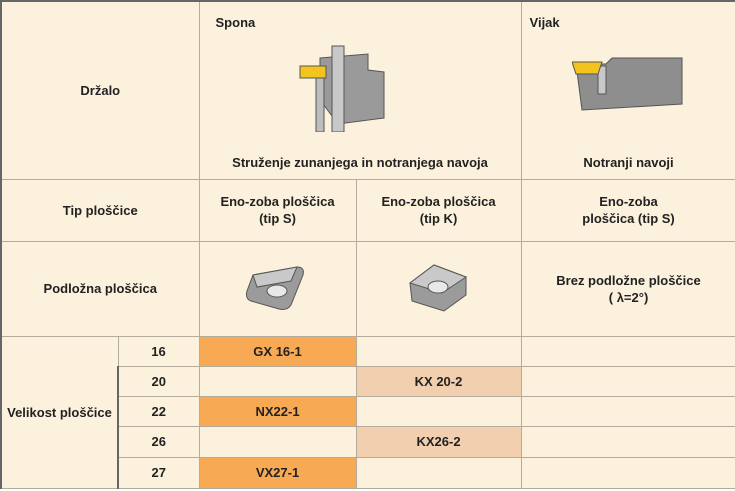  Describe the element at coordinates (628, 297) in the screenshot. I see `shim-note-line: ( λ=2°)` at that location.